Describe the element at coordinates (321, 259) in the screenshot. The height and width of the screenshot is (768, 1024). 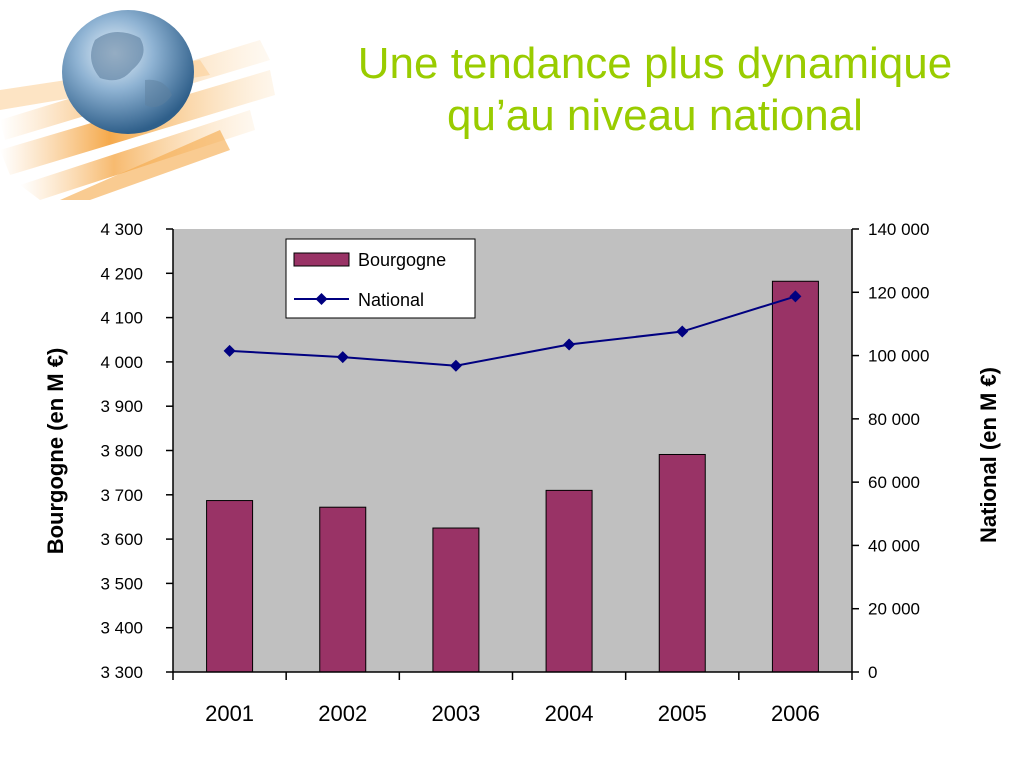
I see `legend-swatch-bourgogne` at that location.